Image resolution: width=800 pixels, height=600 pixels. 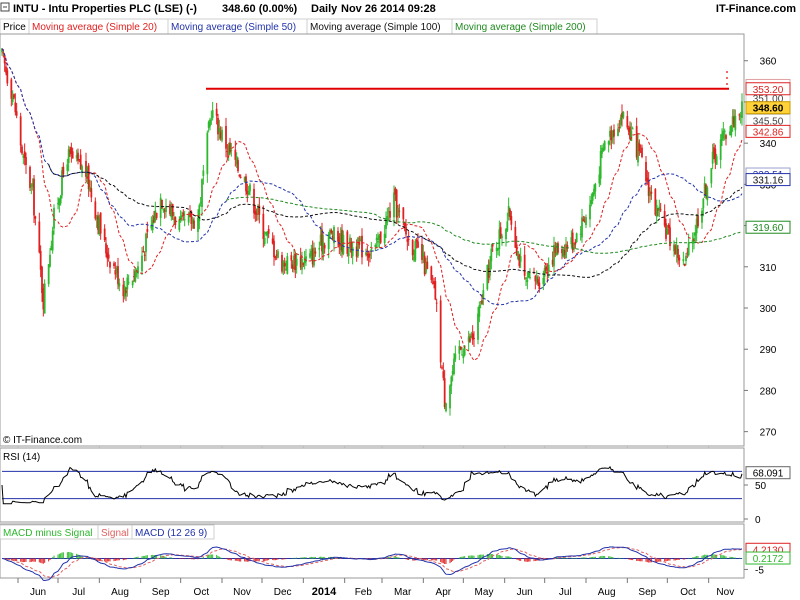 I want to click on legend-hist: MACD minus Signal, so click(x=47, y=533).